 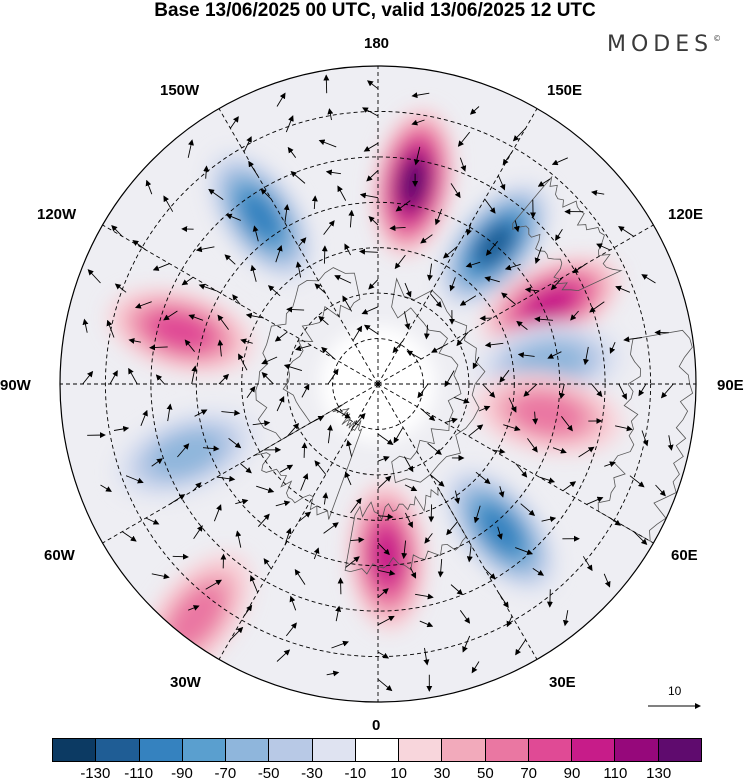 I want to click on lon-label-150w: 150W, so click(x=180, y=90).